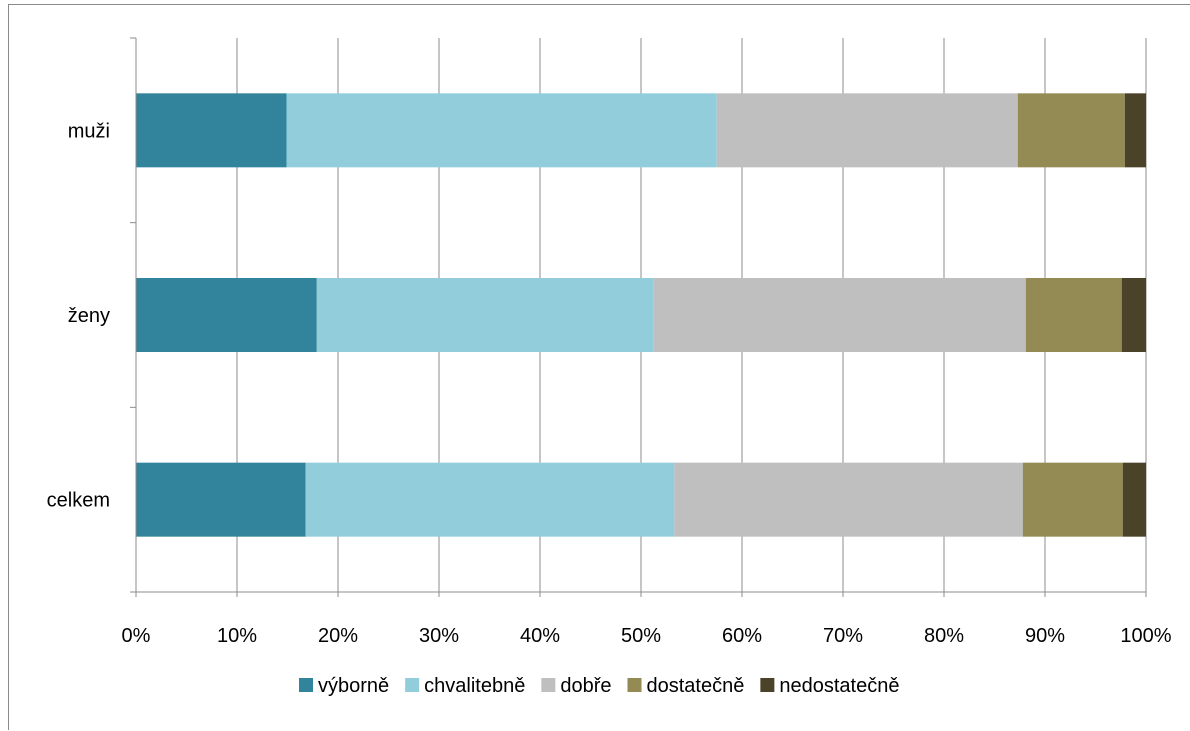 The height and width of the screenshot is (731, 1190). I want to click on bar-muzi-dostatecne, so click(1071, 130).